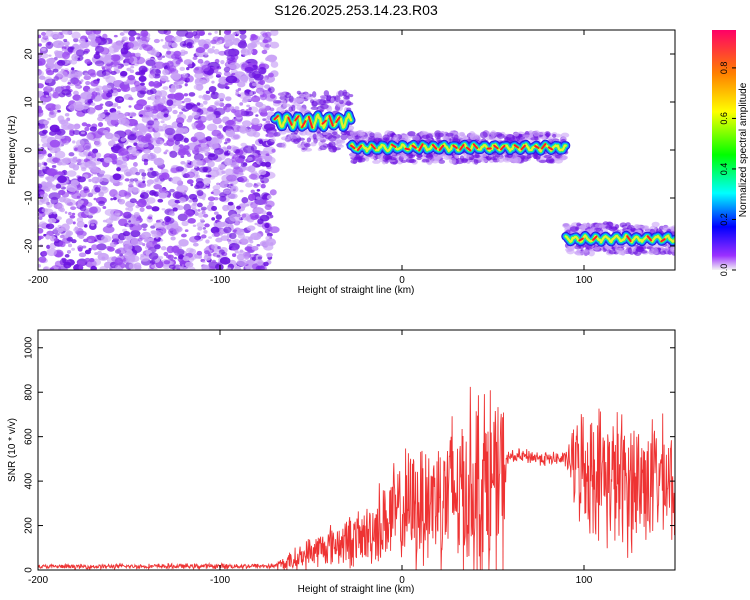  I want to click on snr-y-tick-label: 200, so click(29, 525).